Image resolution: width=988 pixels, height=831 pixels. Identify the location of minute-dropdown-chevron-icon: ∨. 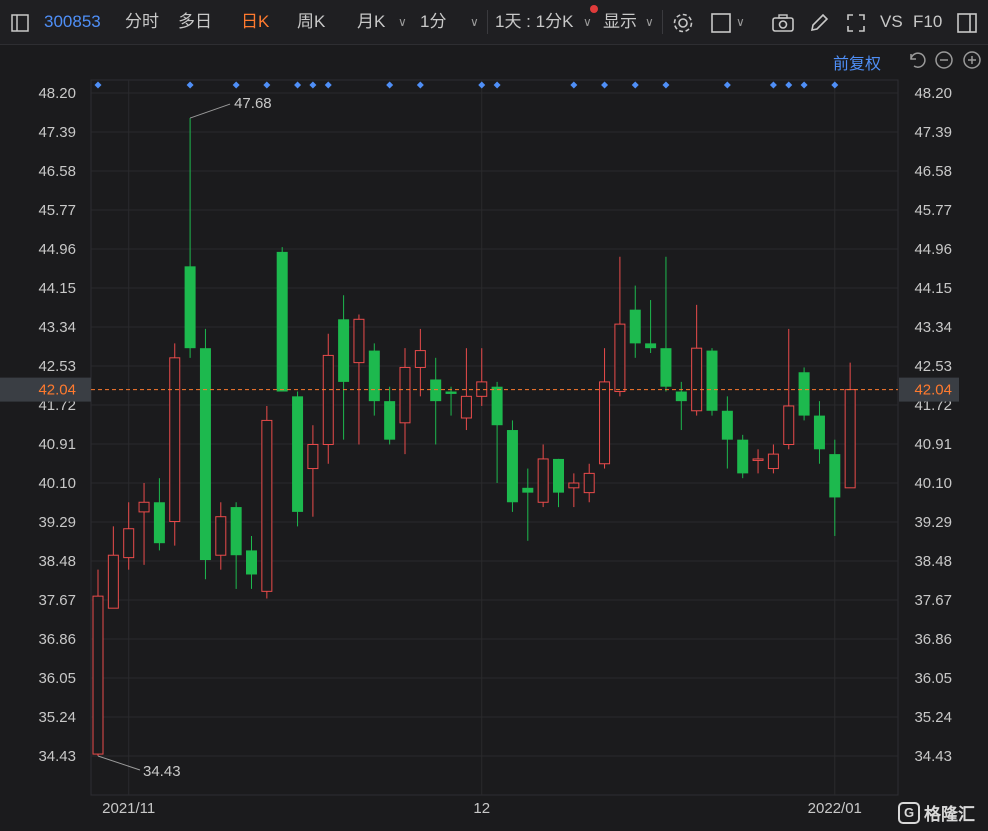
(474, 22).